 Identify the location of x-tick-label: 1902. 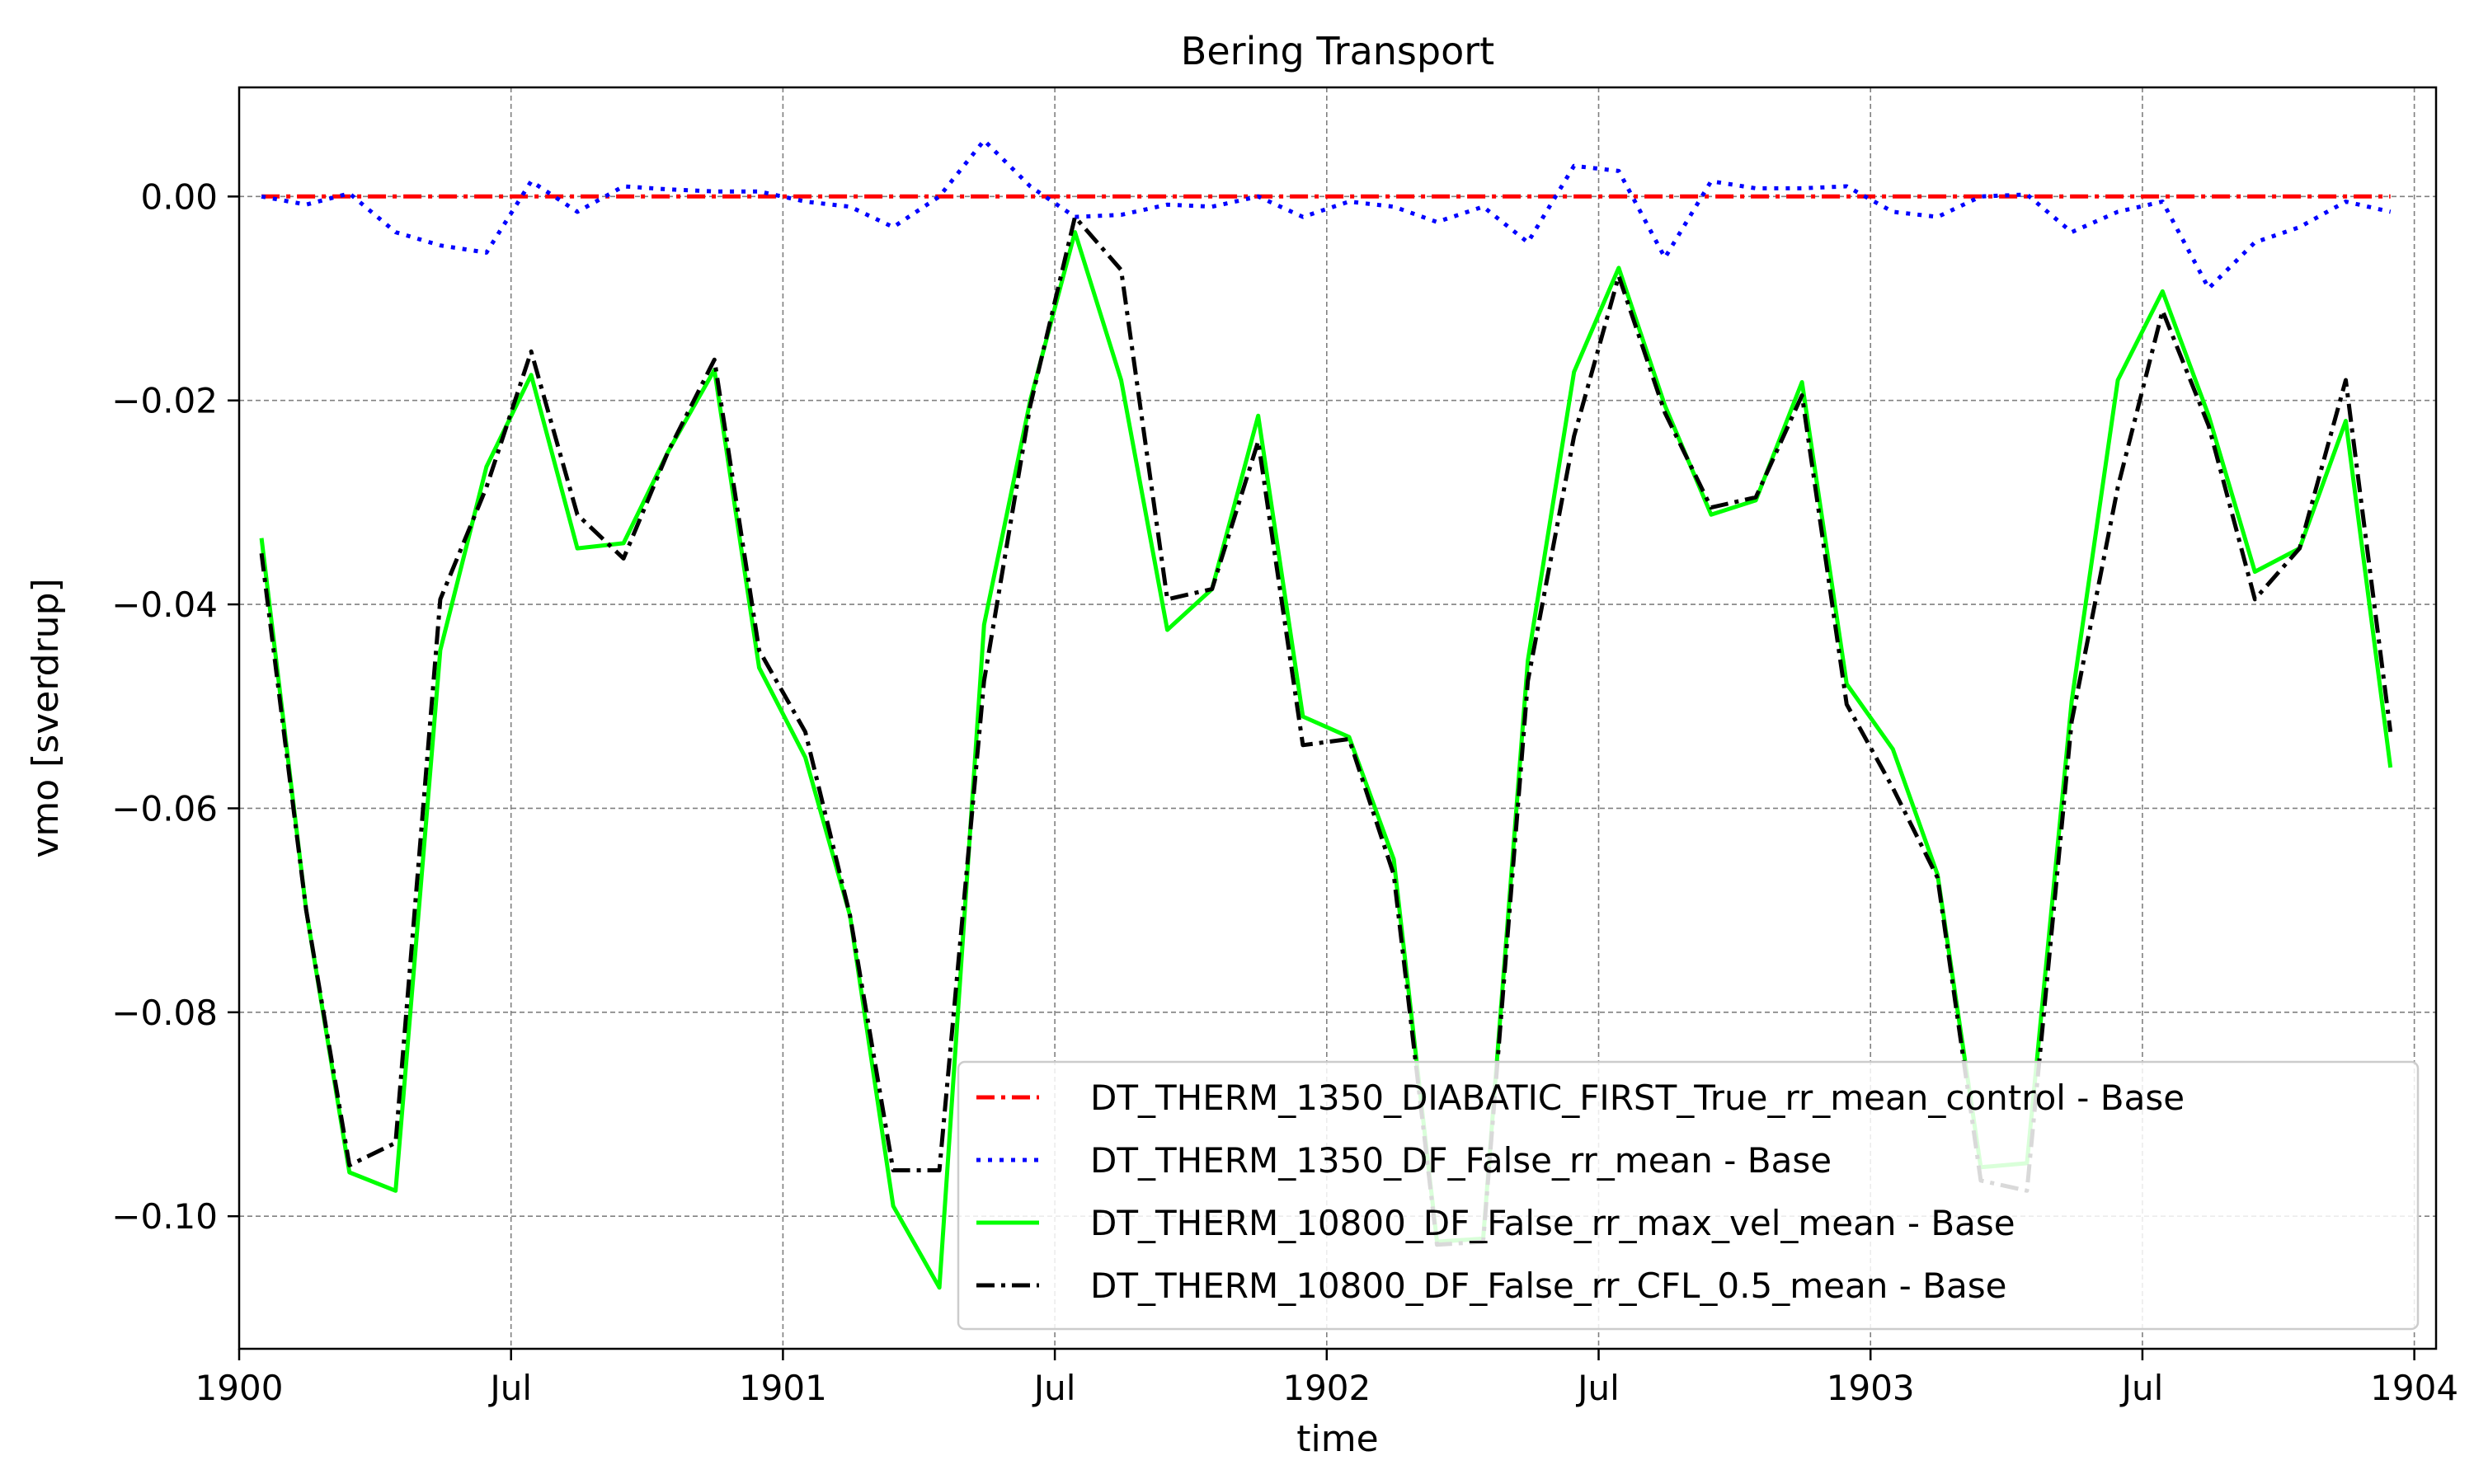
(1326, 1388).